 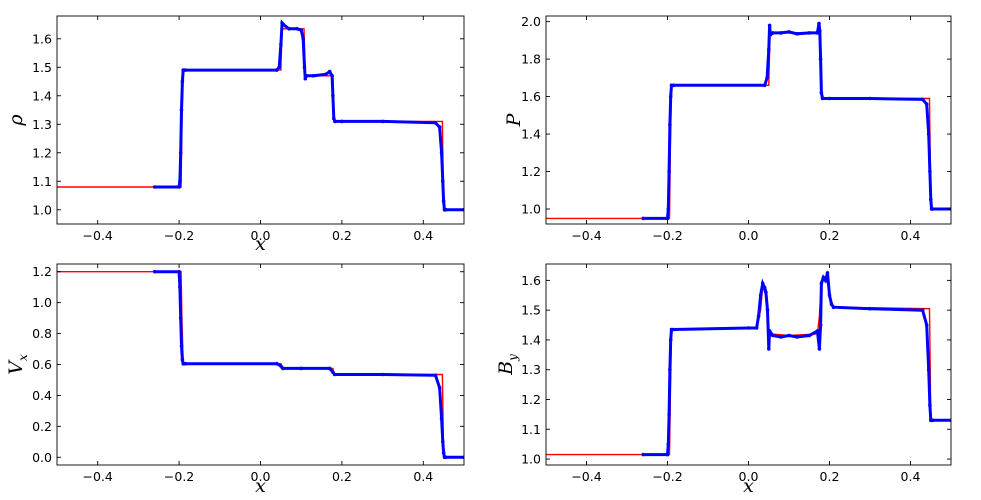 What do you see at coordinates (42, 426) in the screenshot?
I see `y-tick-label: 0.2` at bounding box center [42, 426].